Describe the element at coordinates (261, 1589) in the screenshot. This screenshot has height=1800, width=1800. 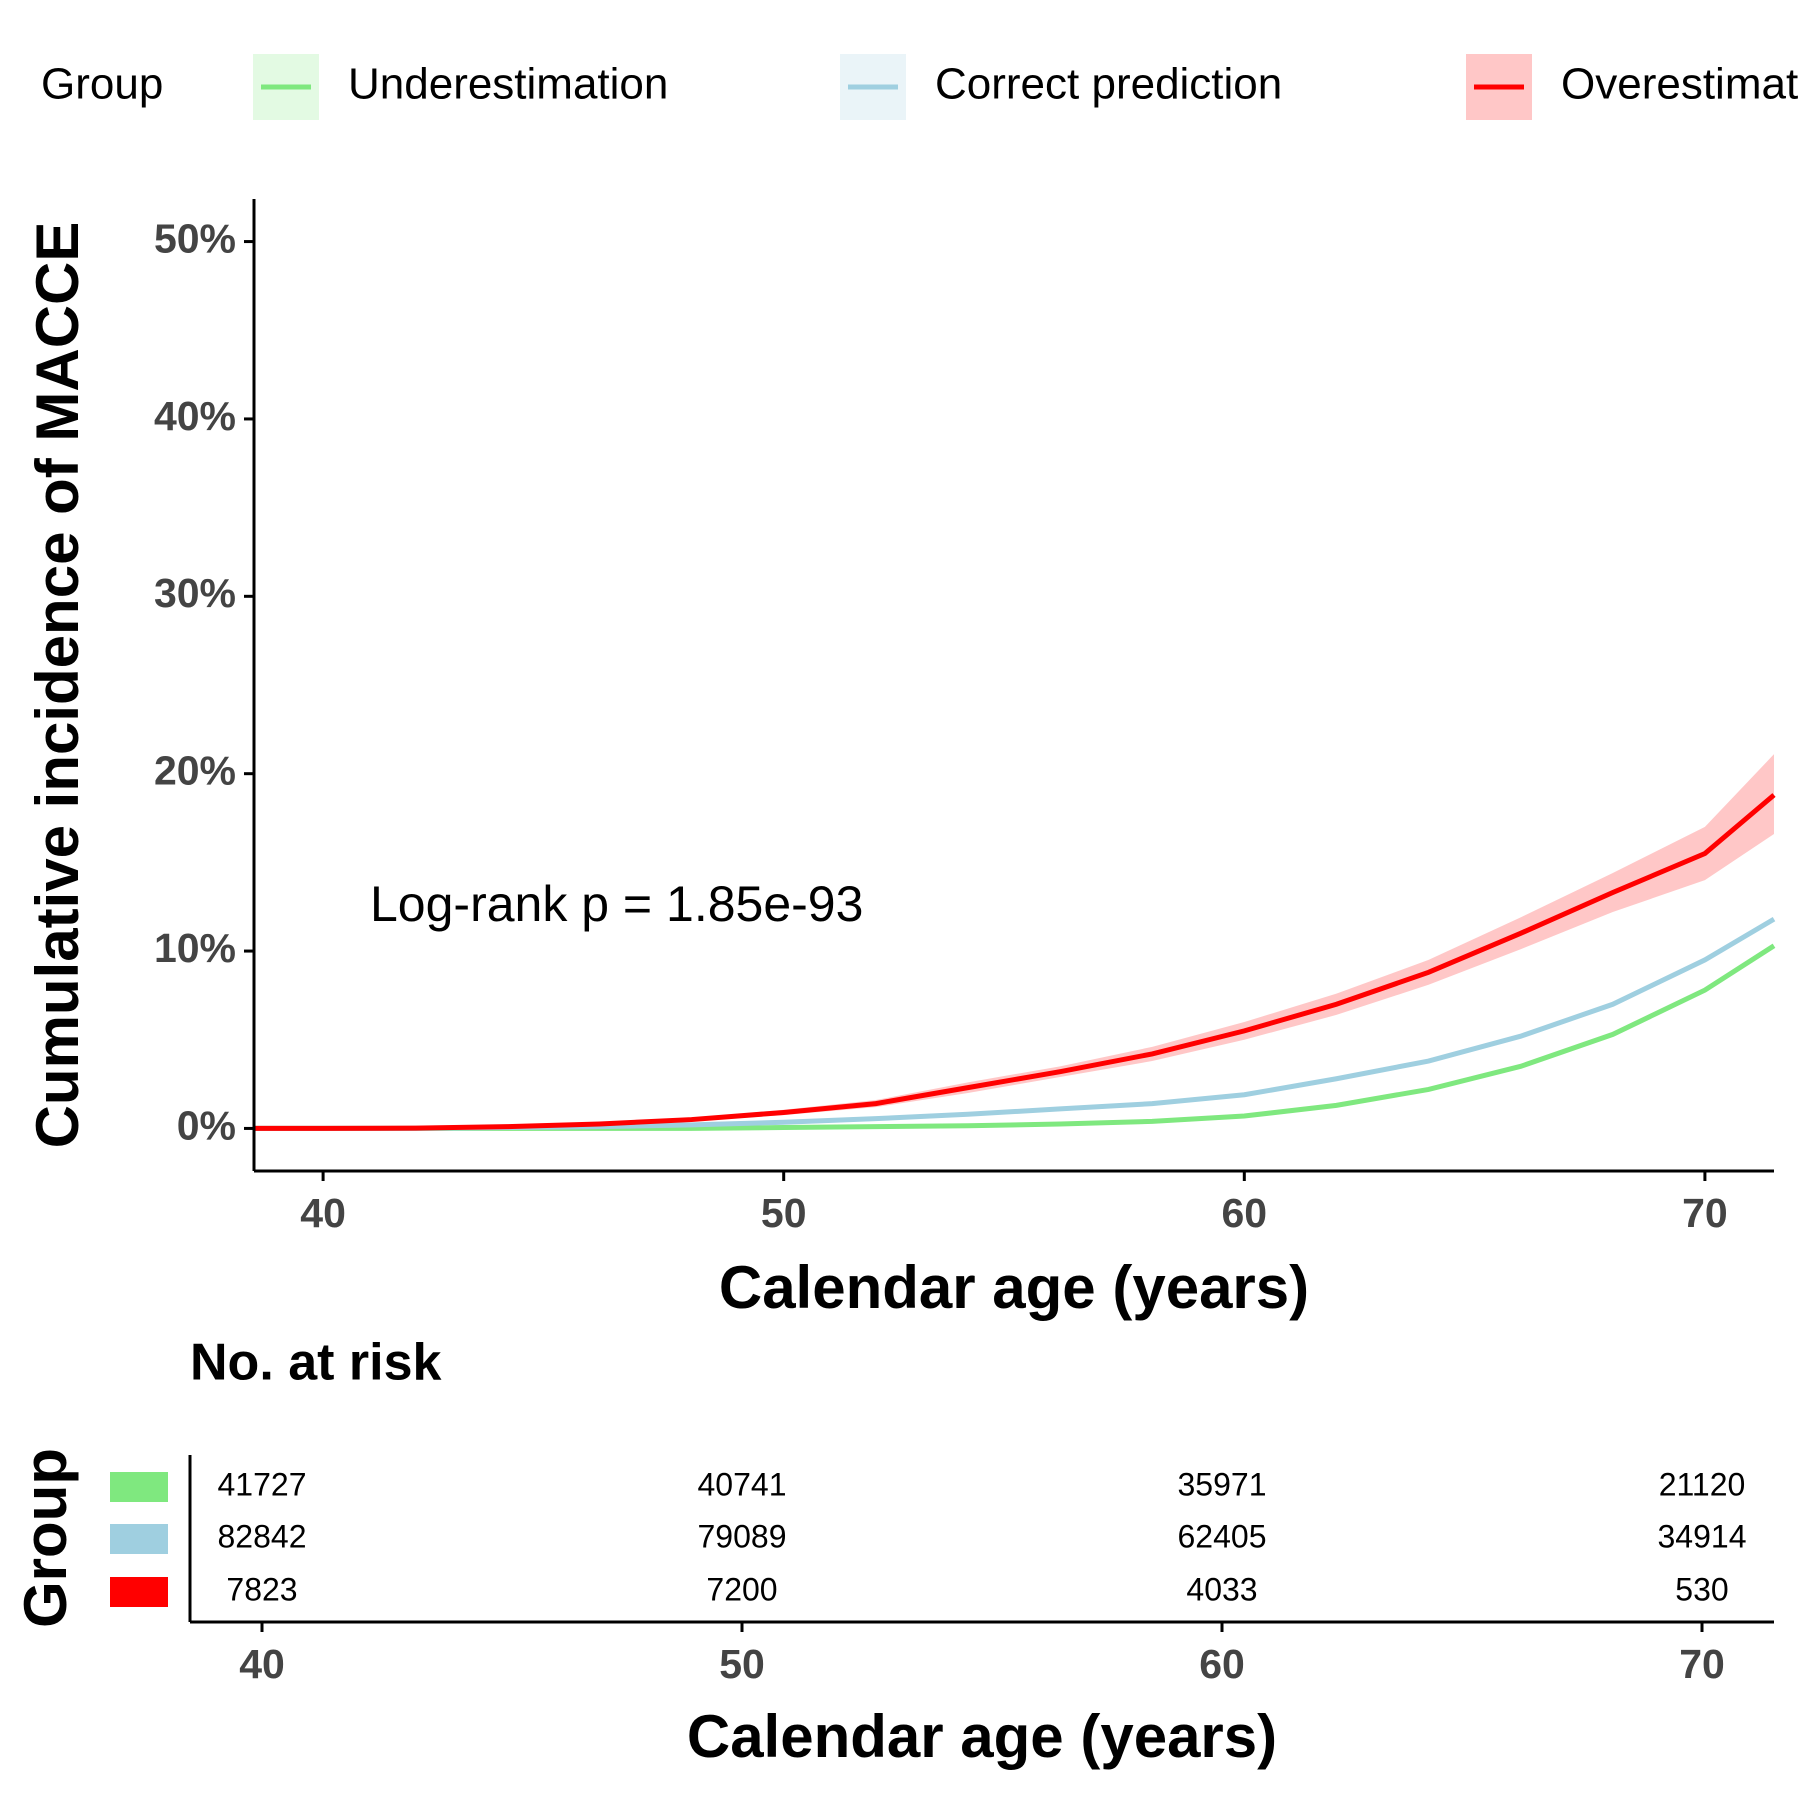
I see `at-risk-count: 7823` at that location.